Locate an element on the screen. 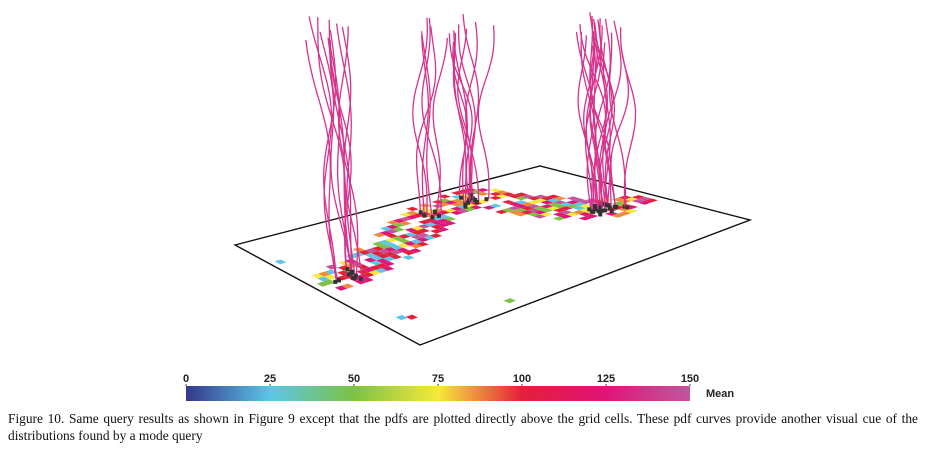 This screenshot has height=457, width=926. tick-label: 125 is located at coordinates (606, 379).